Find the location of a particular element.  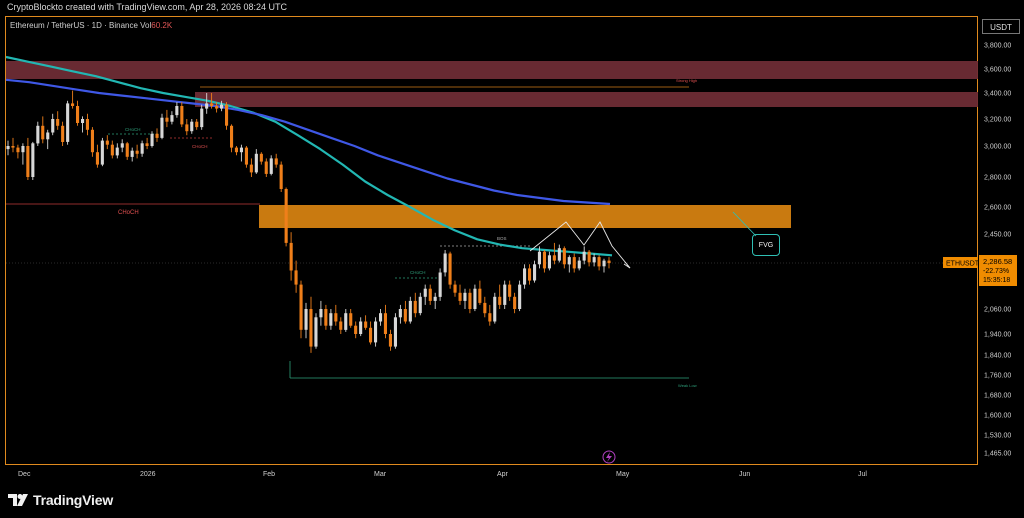

volume-label: Vol is located at coordinates (146, 25).